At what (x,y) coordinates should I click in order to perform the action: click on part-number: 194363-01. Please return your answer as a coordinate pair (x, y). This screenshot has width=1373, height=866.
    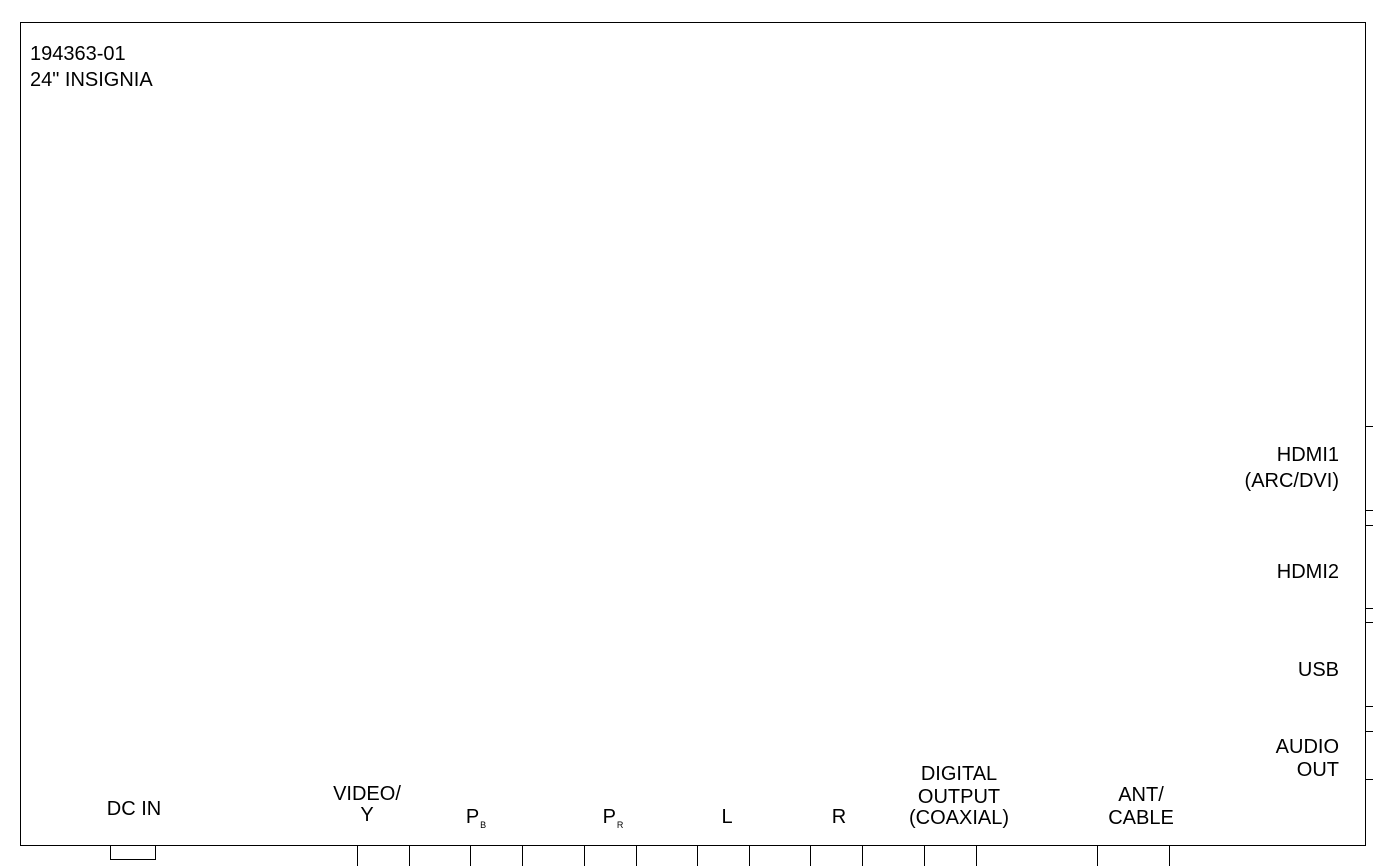
    Looking at the image, I should click on (78, 54).